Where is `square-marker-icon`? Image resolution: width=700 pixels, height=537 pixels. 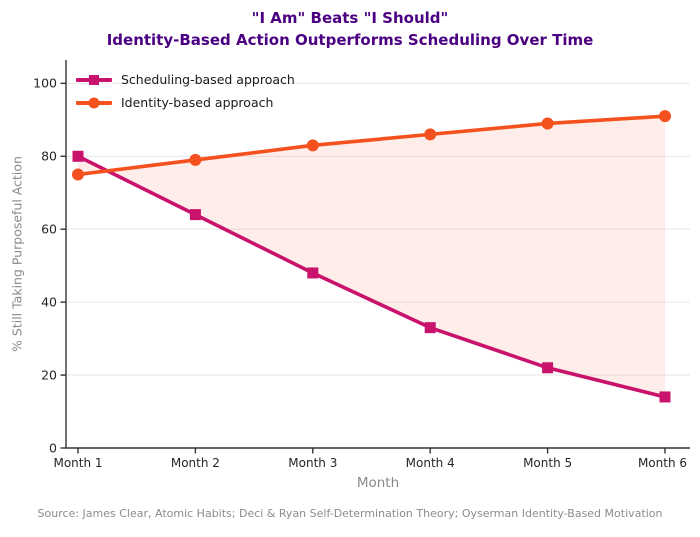
square-marker-icon is located at coordinates (94, 79).